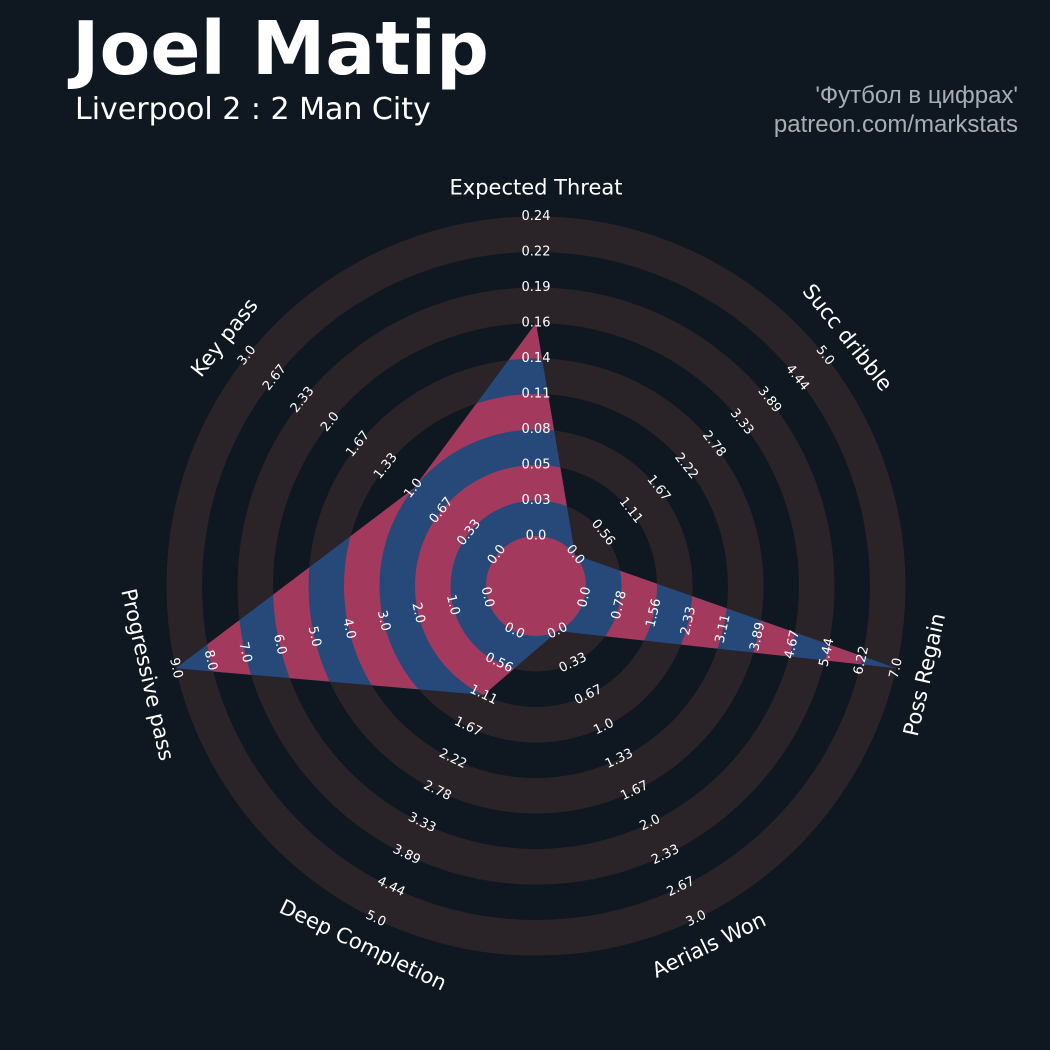  Describe the element at coordinates (924, 674) in the screenshot. I see `radar-param-label: Poss Regain` at that location.